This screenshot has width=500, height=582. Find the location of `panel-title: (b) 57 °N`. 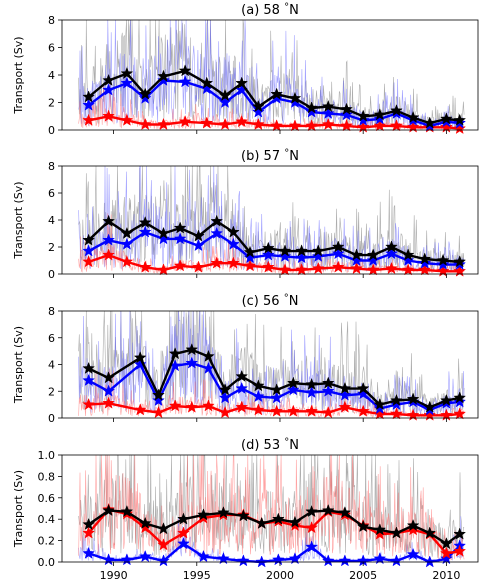

panel-title: (b) 57 °N is located at coordinates (270, 156).